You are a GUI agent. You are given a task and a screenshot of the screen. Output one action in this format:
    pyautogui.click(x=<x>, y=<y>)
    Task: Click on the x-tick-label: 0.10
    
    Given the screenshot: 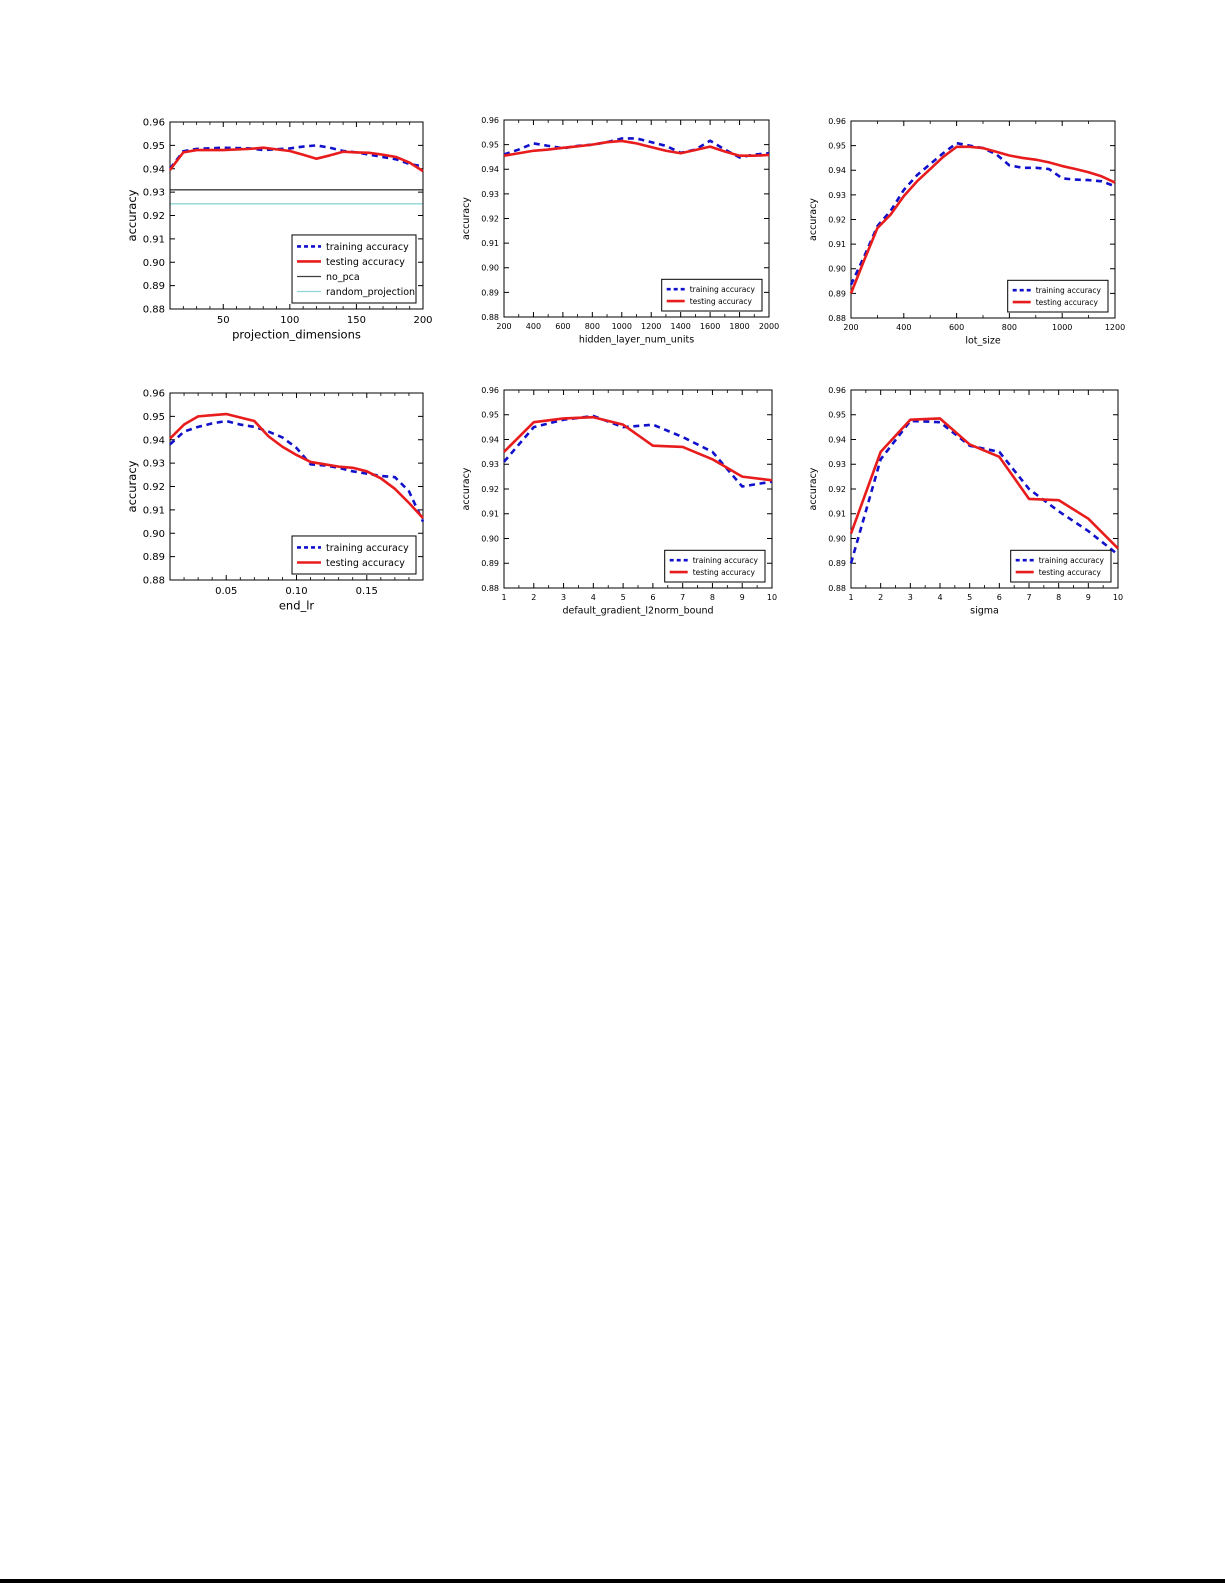 What is the action you would take?
    pyautogui.click(x=296, y=591)
    